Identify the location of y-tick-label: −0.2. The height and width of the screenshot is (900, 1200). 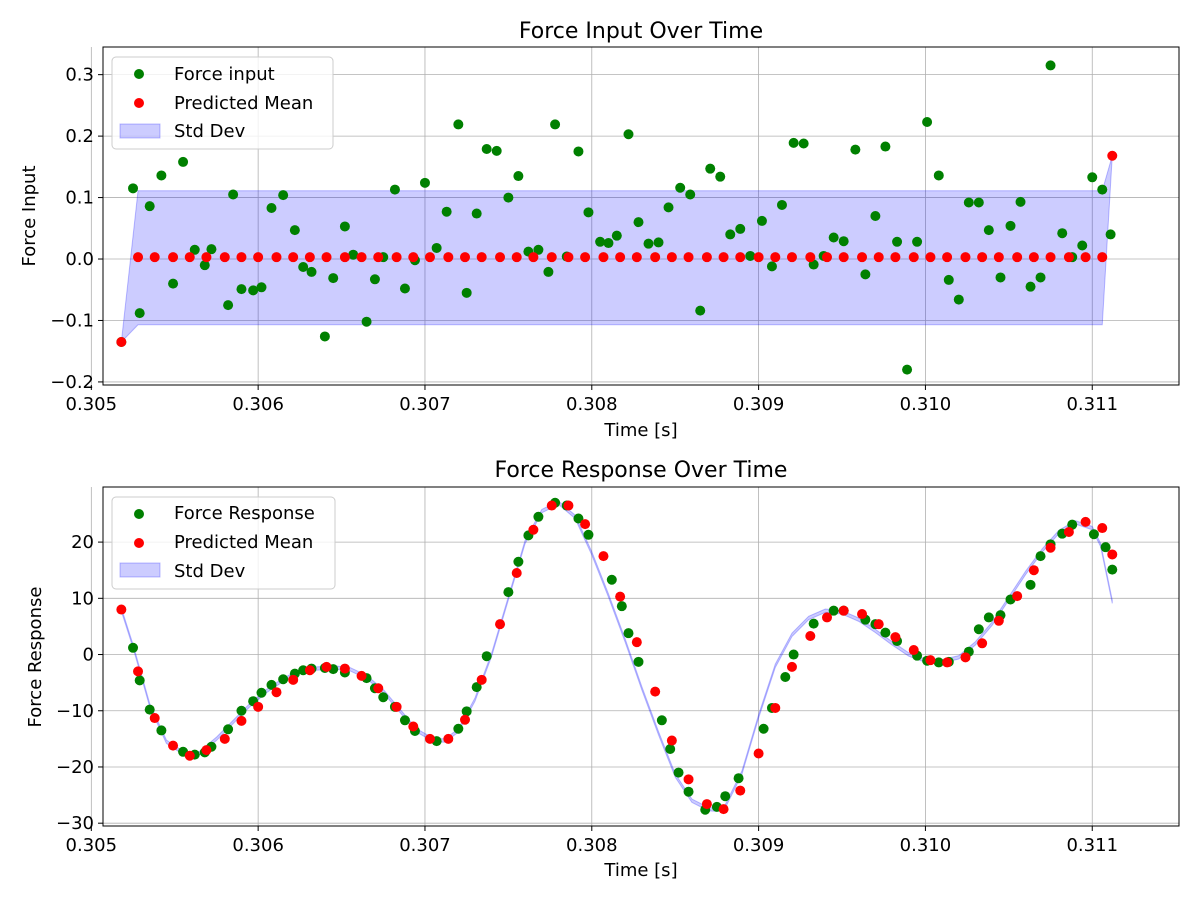
(72, 382).